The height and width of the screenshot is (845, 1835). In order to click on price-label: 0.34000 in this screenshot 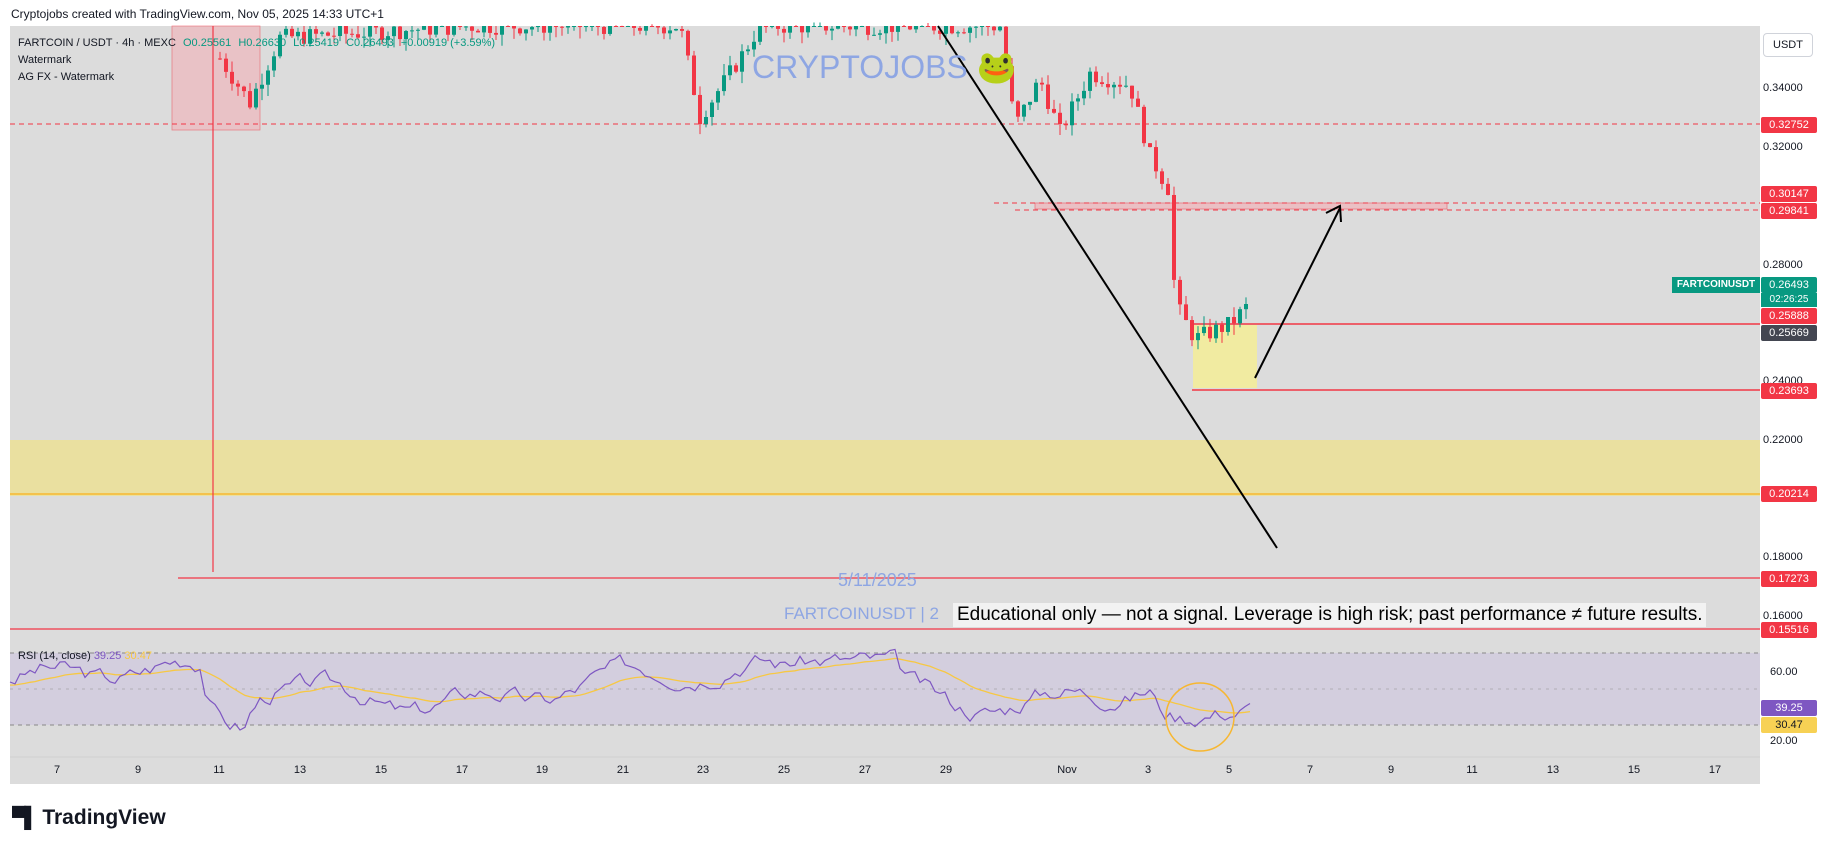, I will do `click(1783, 88)`.